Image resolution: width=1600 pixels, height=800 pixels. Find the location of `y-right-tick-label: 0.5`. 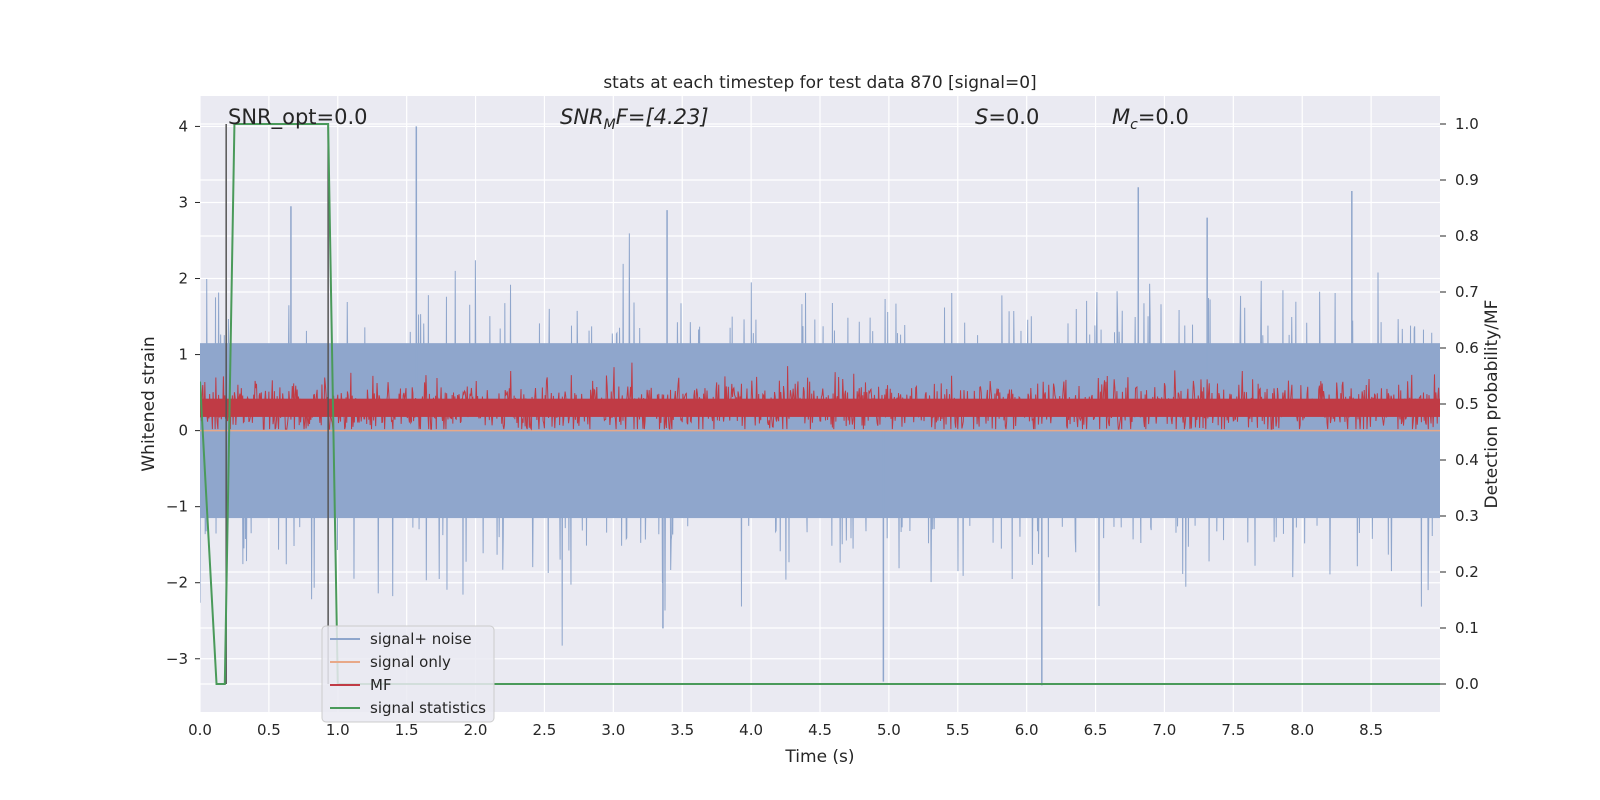

y-right-tick-label: 0.5 is located at coordinates (1467, 404).